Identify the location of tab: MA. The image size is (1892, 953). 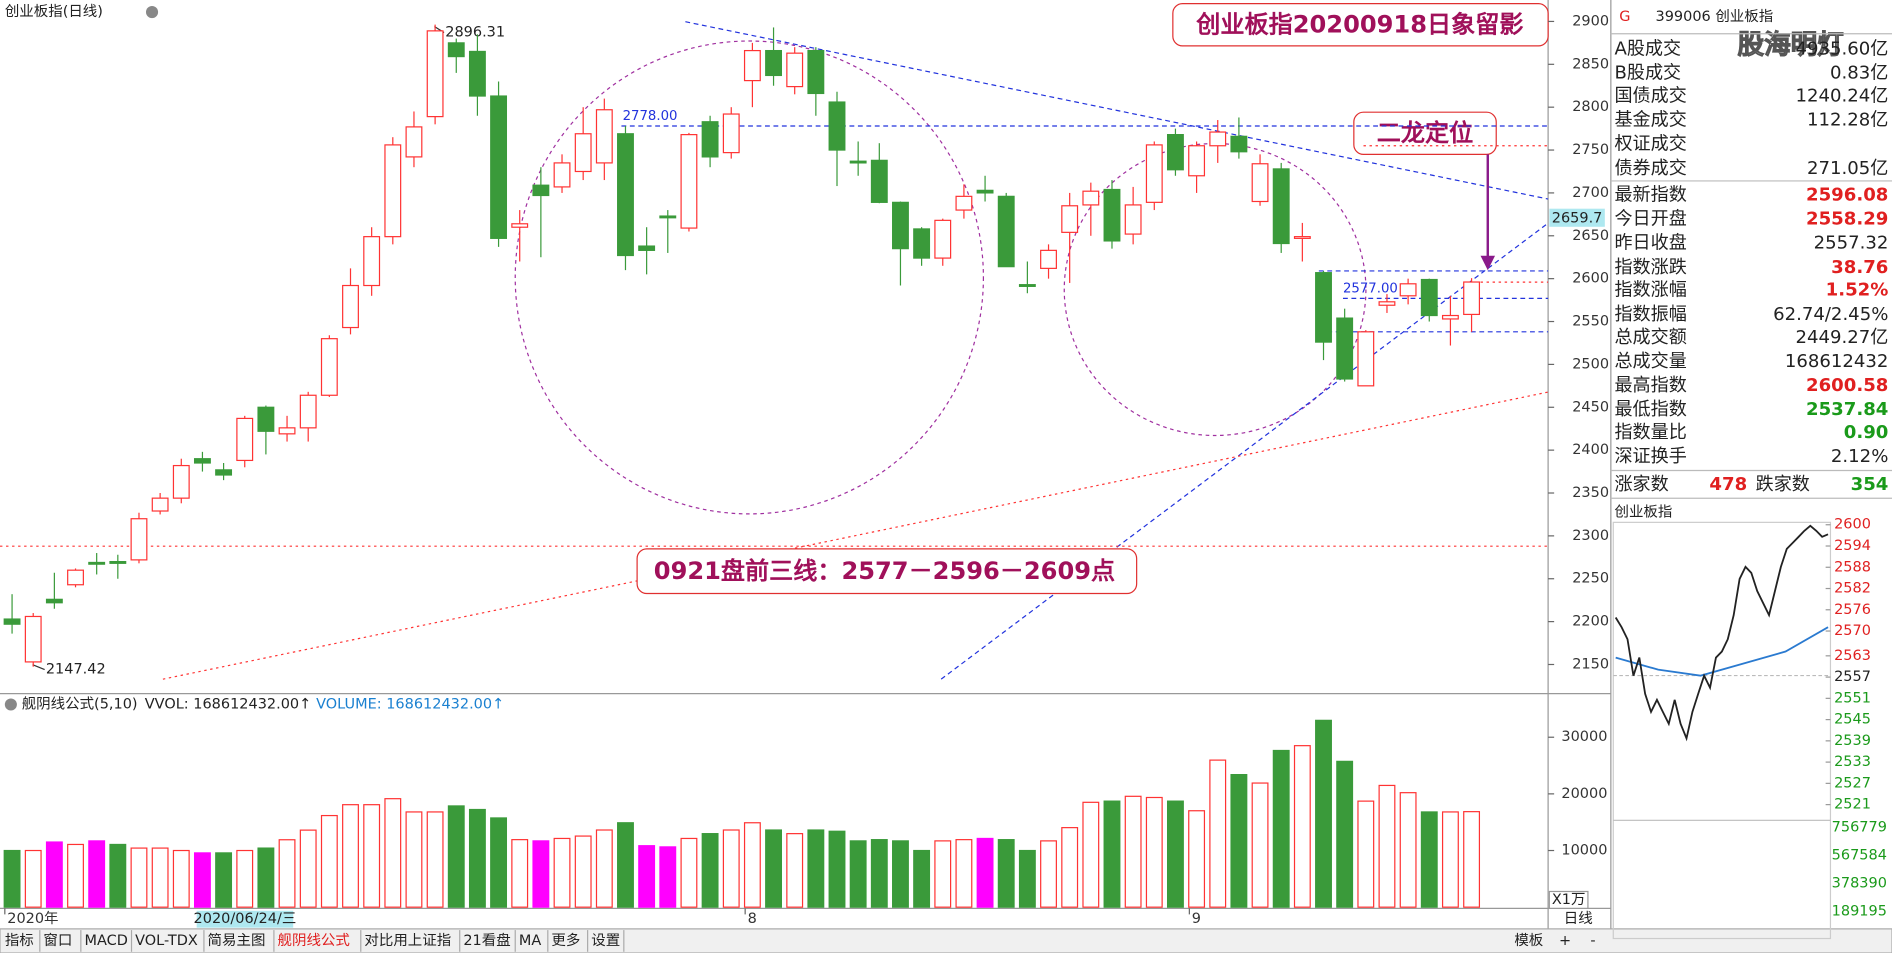
(530, 941).